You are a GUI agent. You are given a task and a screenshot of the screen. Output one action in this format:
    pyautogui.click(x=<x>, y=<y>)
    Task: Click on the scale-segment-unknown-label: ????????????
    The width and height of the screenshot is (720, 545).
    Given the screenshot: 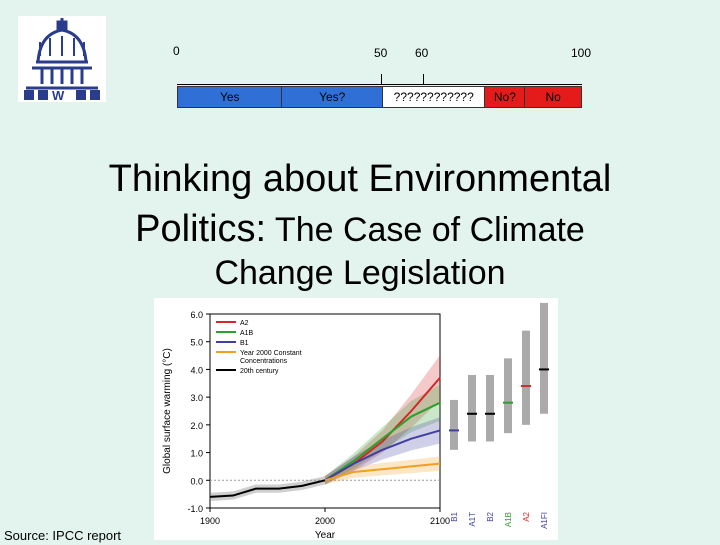 What is the action you would take?
    pyautogui.click(x=433, y=97)
    